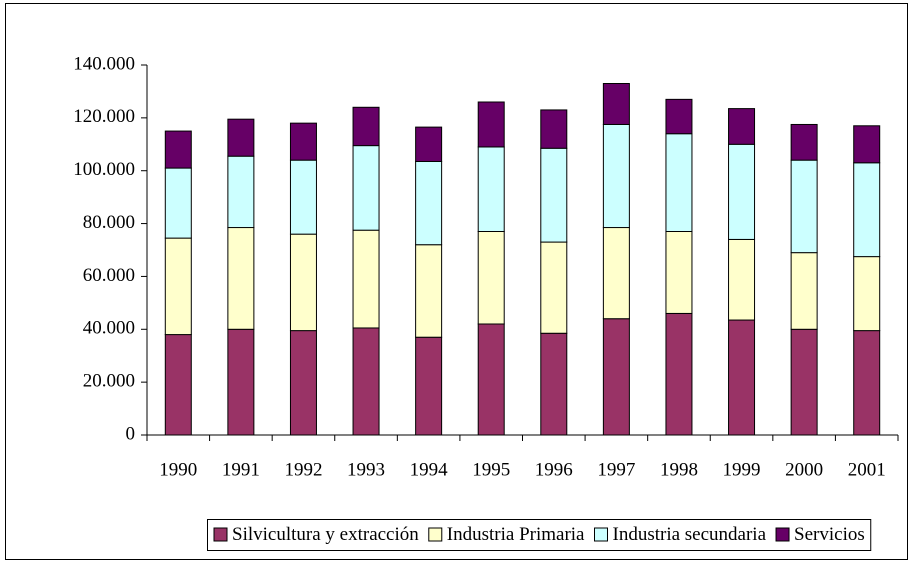 Image resolution: width=914 pixels, height=570 pixels. Describe the element at coordinates (554, 469) in the screenshot. I see `x-tick-label: 1996` at that location.